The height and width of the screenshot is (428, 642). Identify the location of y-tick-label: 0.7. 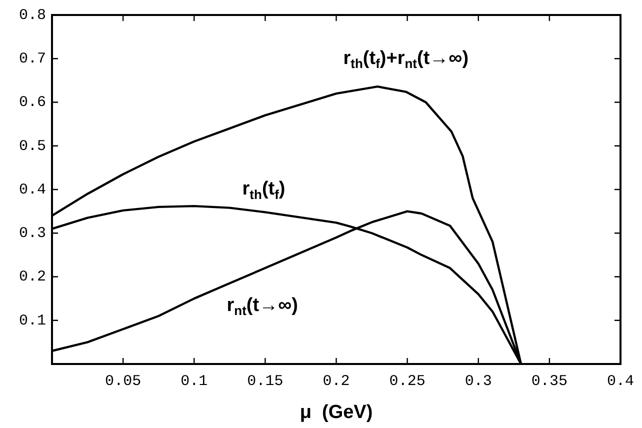
(32, 59).